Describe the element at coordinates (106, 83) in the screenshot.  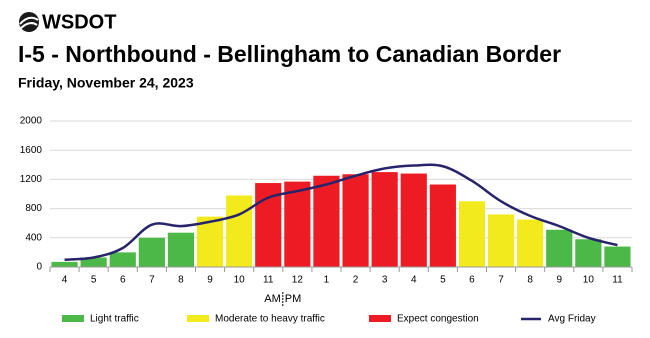
I see `chart-subtitle: Friday, November 24, 2023` at that location.